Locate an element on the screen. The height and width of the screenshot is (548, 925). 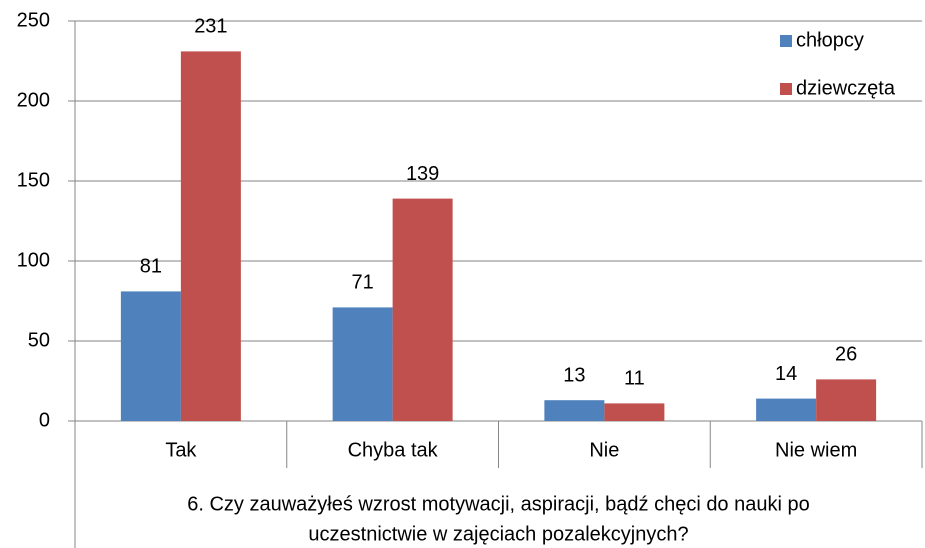
y-tick-label: 100 is located at coordinates (33, 260).